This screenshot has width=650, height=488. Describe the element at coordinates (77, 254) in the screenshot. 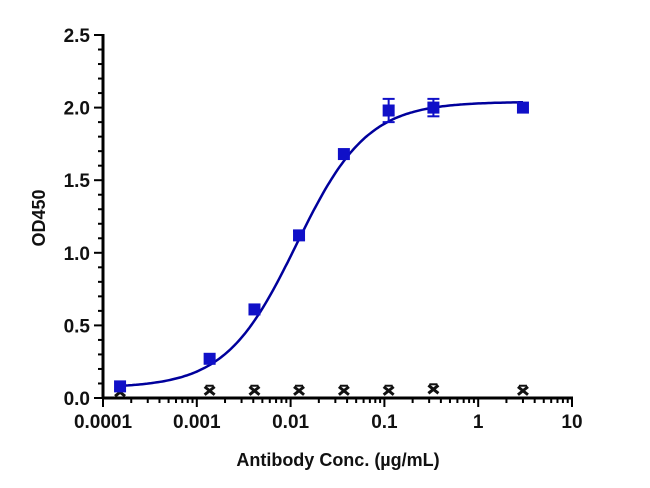

I see `y-tick-label: 1.0` at that location.